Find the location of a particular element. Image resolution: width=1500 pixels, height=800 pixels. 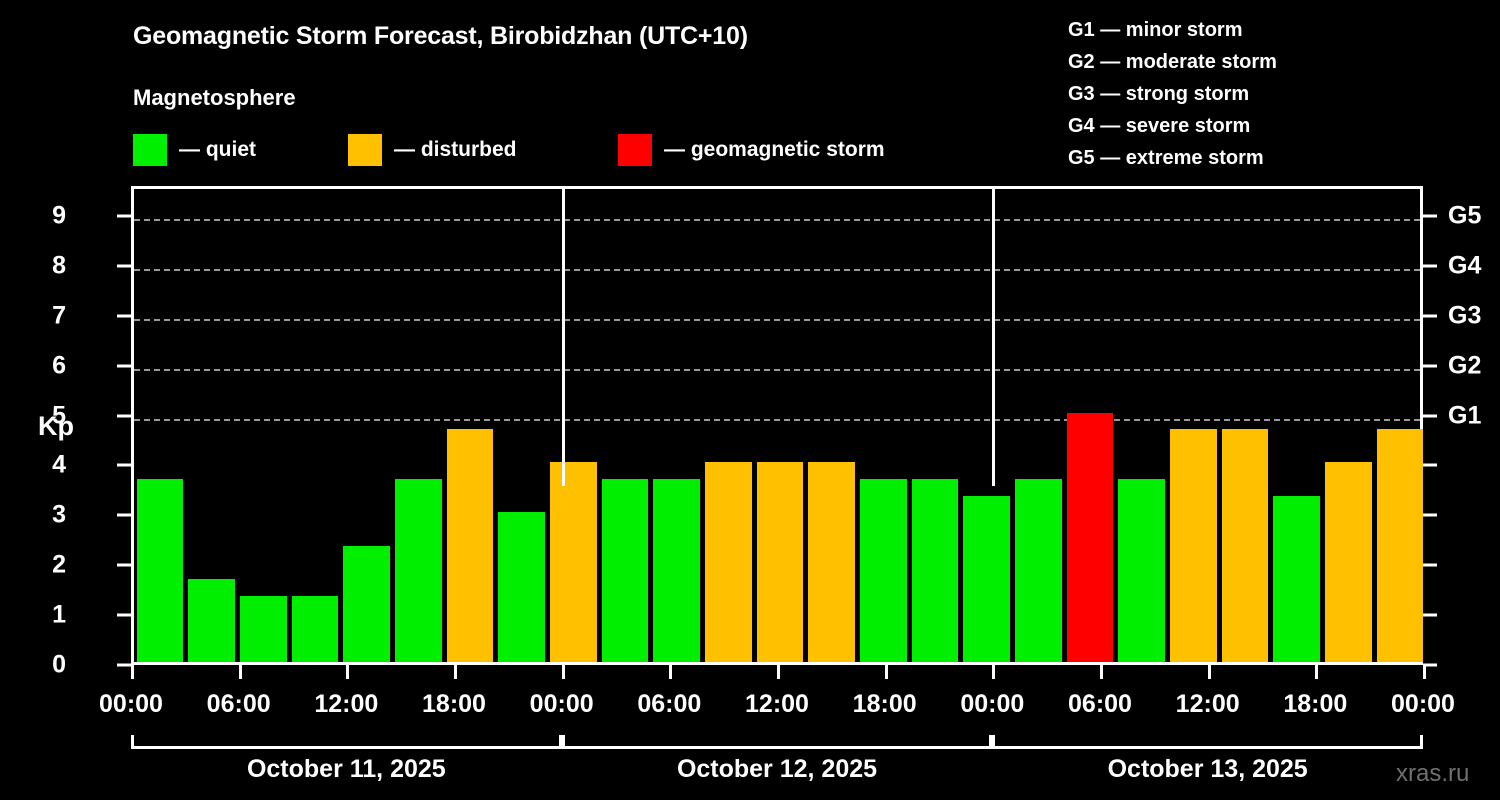

x-tick-label-6: 12:00 is located at coordinates (777, 704).